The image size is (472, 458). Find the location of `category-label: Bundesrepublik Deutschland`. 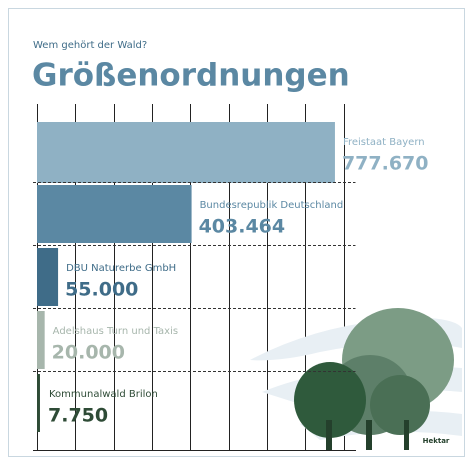

category-label: Bundesrepublik Deutschland is located at coordinates (272, 205).